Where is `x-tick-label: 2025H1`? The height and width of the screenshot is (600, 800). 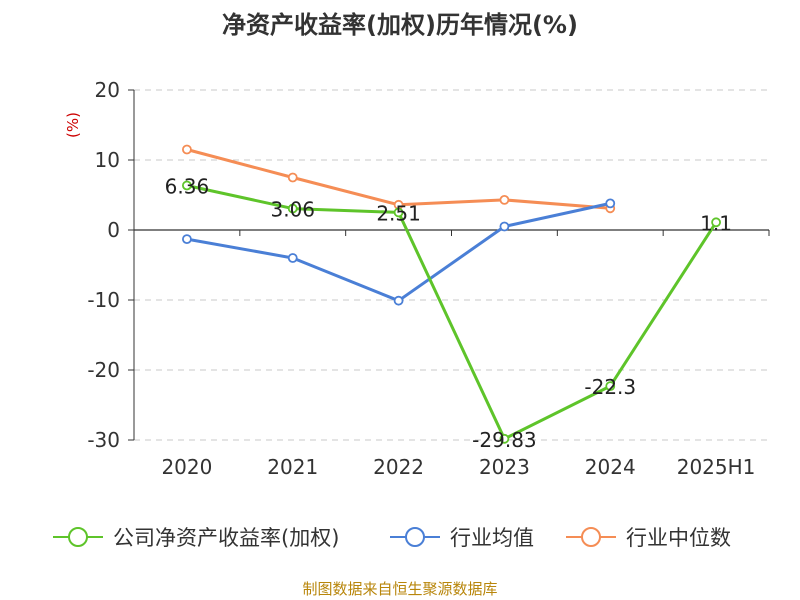 x-tick-label: 2025H1 is located at coordinates (716, 467).